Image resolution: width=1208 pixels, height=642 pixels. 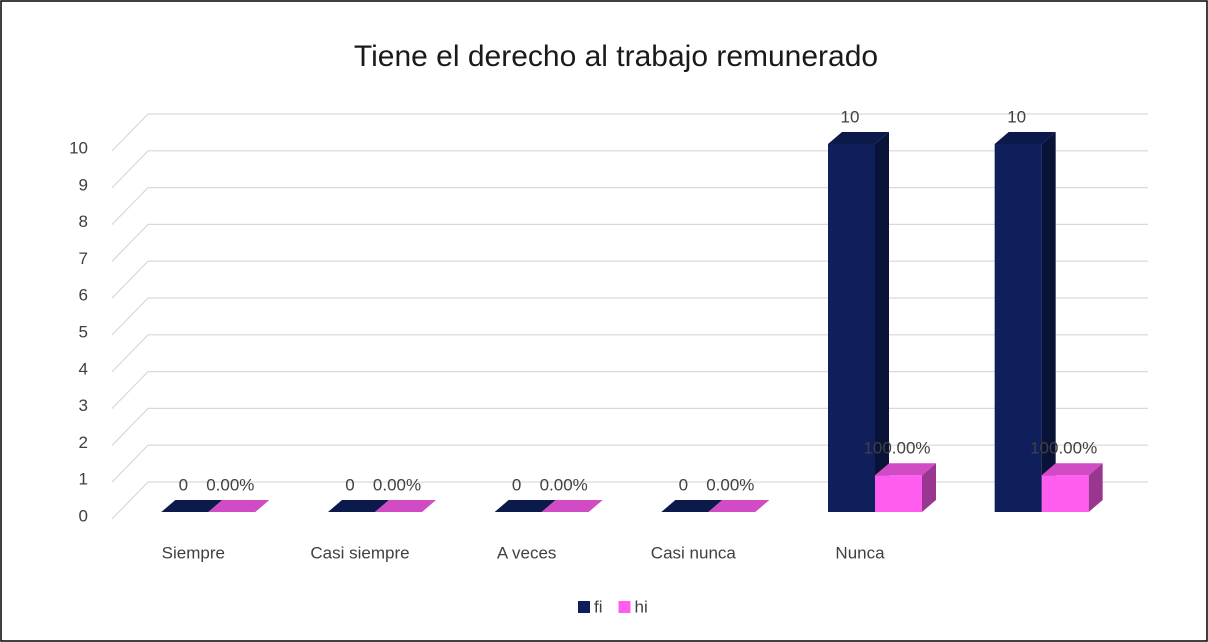 I want to click on x-tick-label: Siempre, so click(x=193, y=552).